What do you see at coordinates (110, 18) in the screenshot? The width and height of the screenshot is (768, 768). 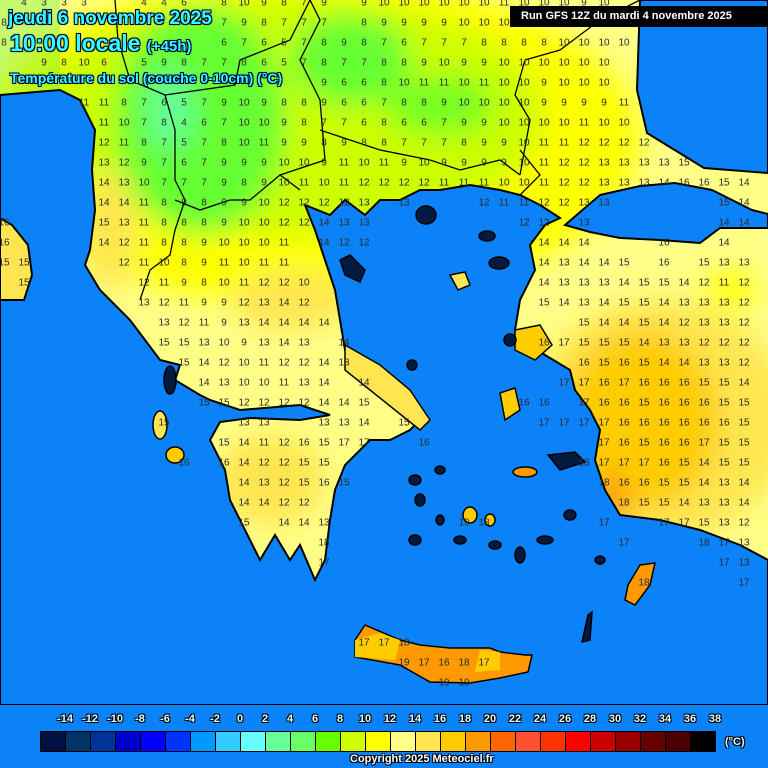 I see `forecast-date: jeudi 6 novembre 2025` at bounding box center [110, 18].